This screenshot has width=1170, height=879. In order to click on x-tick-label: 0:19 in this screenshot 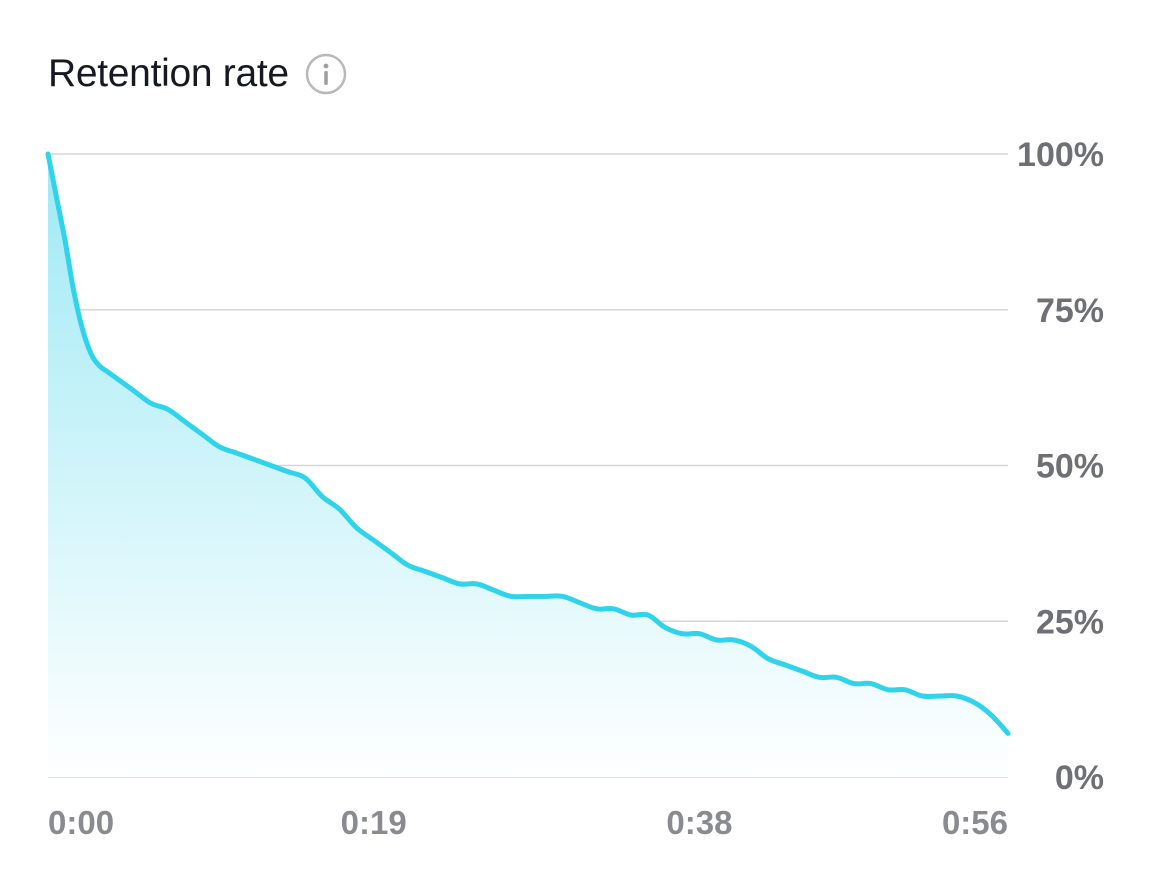, I will do `click(374, 822)`.